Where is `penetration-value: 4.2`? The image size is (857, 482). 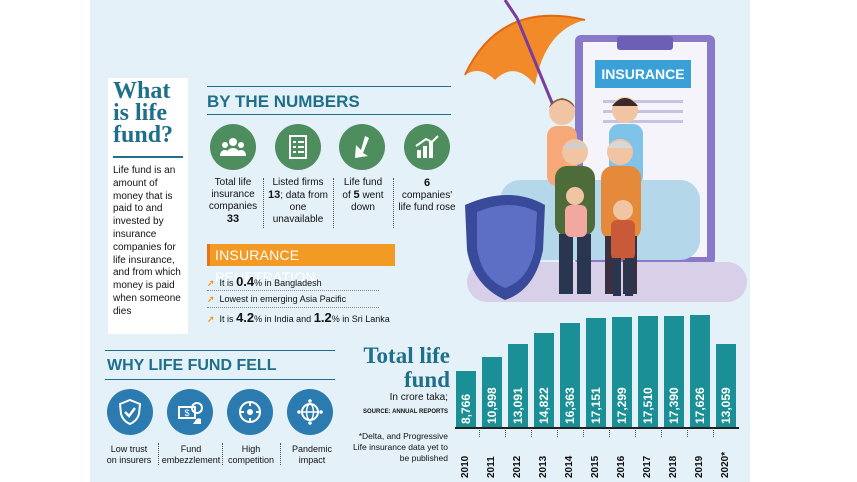 penetration-value: 4.2 is located at coordinates (245, 317).